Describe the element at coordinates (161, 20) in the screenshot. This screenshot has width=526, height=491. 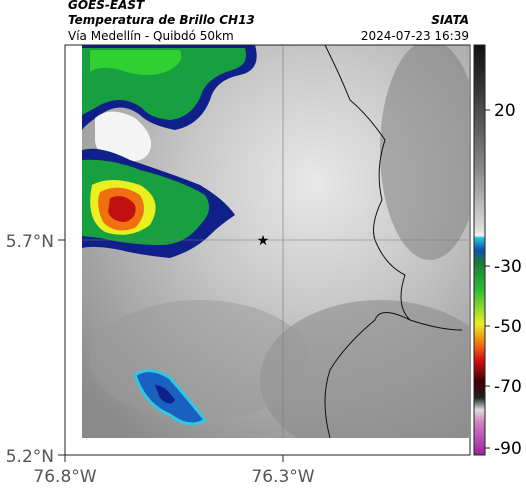
I see `product-title: Temperatura de Brillo CH13` at that location.